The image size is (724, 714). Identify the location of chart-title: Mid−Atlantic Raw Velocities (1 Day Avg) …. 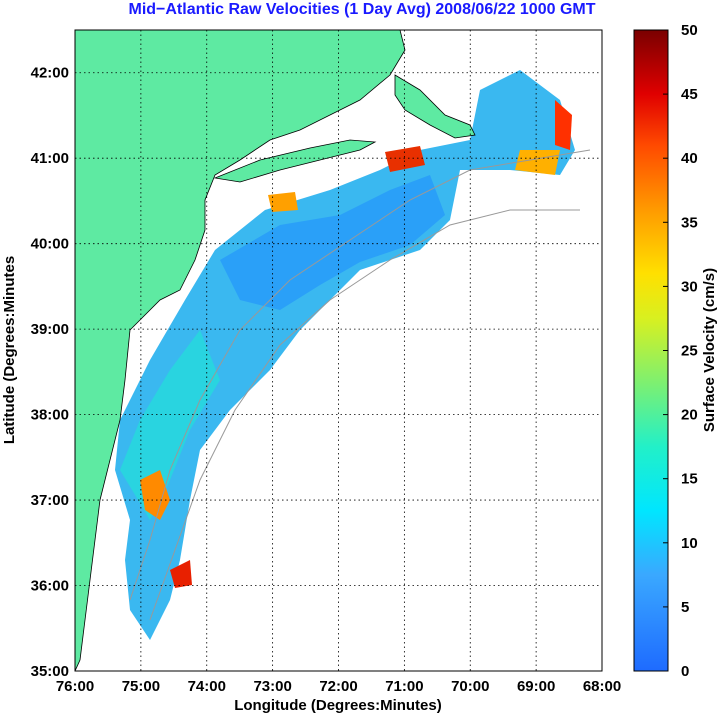
(362, 9).